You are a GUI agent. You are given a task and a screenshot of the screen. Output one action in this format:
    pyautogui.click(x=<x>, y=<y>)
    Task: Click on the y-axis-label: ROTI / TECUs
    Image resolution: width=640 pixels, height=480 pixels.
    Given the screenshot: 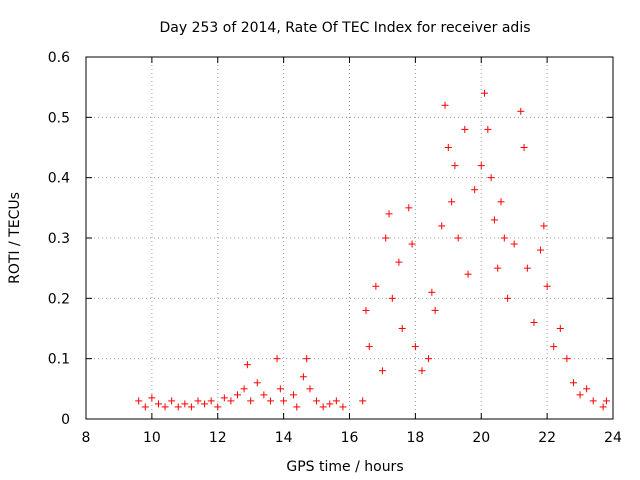 What is the action you would take?
    pyautogui.click(x=15, y=238)
    